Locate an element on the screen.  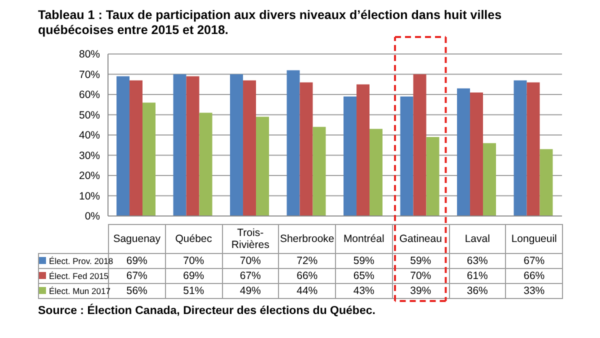
data-label: 51% is located at coordinates (193, 291).